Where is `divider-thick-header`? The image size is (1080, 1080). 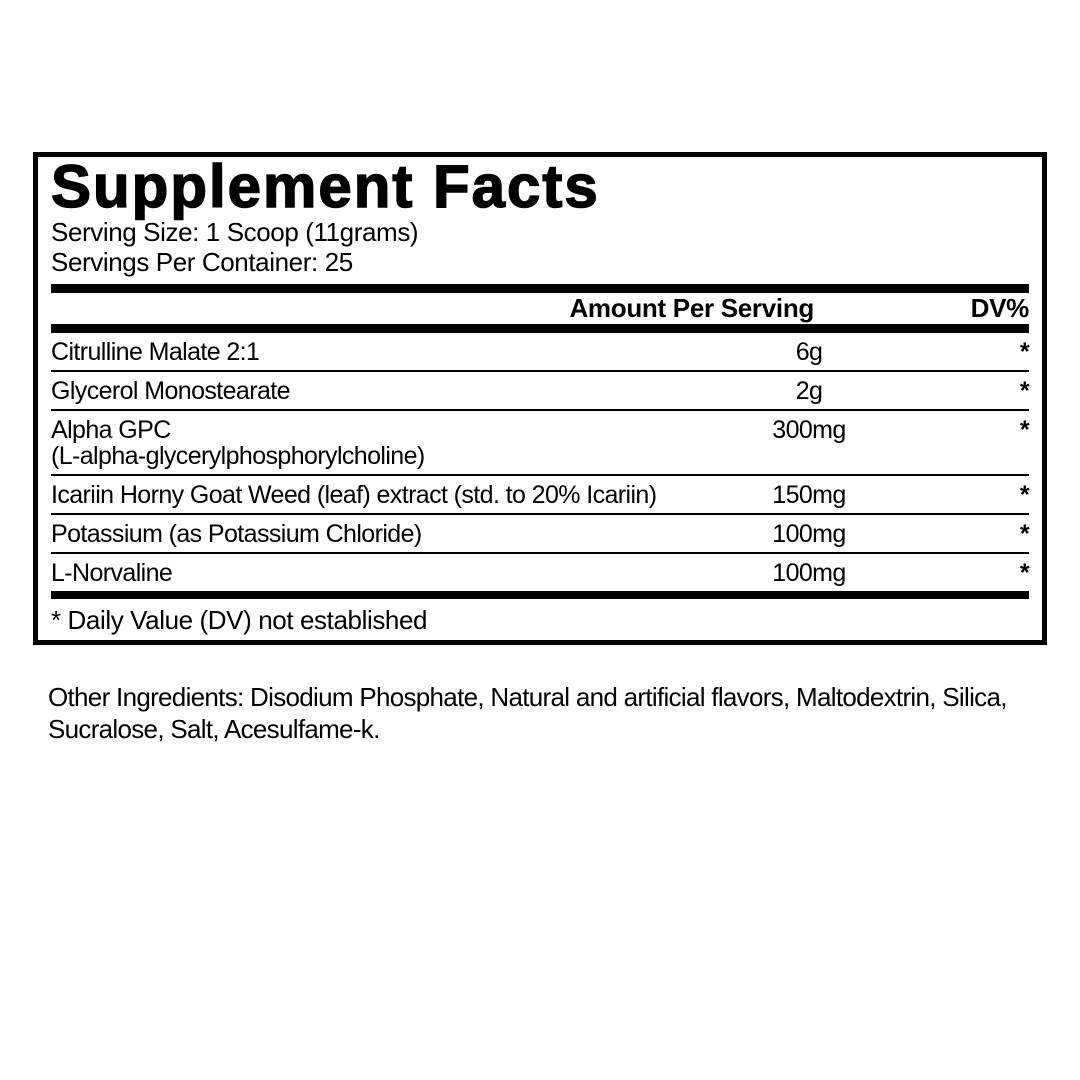 divider-thick-header is located at coordinates (540, 328).